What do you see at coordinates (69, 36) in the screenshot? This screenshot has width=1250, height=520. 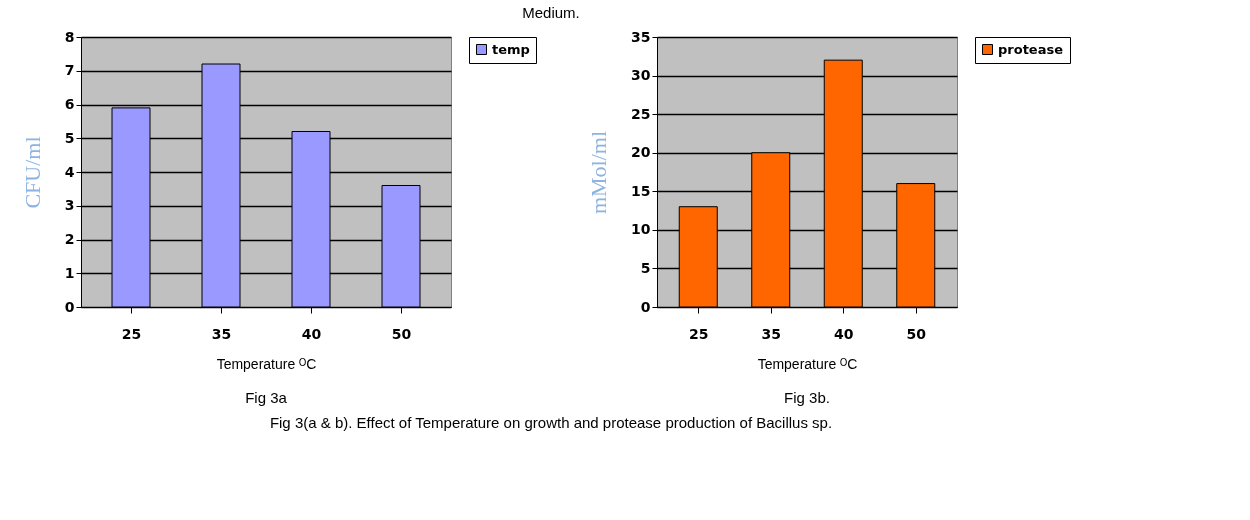 I see `y-tick-label: 8` at bounding box center [69, 36].